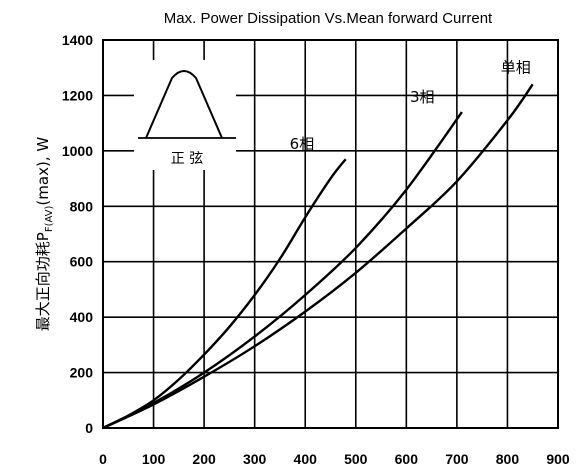 This screenshot has width=577, height=471. What do you see at coordinates (43, 281) in the screenshot?
I see `y-axis-label-prefix: 最大正向功耗P` at bounding box center [43, 281].